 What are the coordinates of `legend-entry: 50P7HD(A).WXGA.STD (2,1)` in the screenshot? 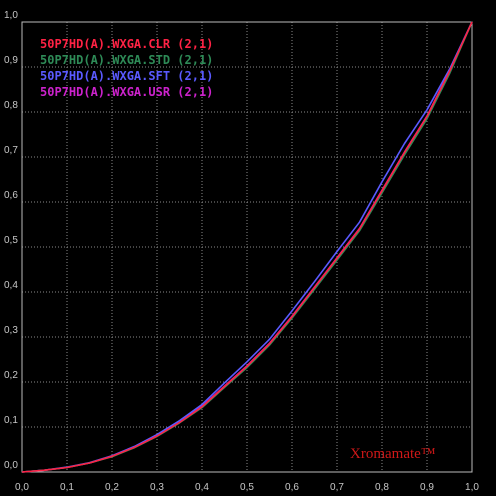 It's located at (126, 60).